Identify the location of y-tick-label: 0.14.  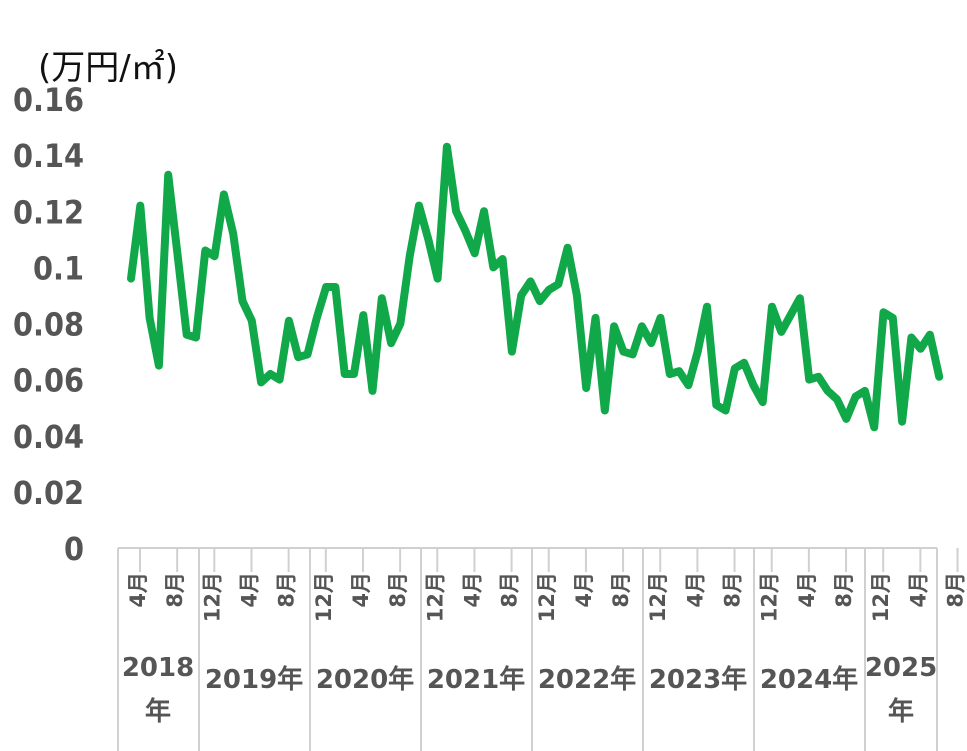
(48, 156).